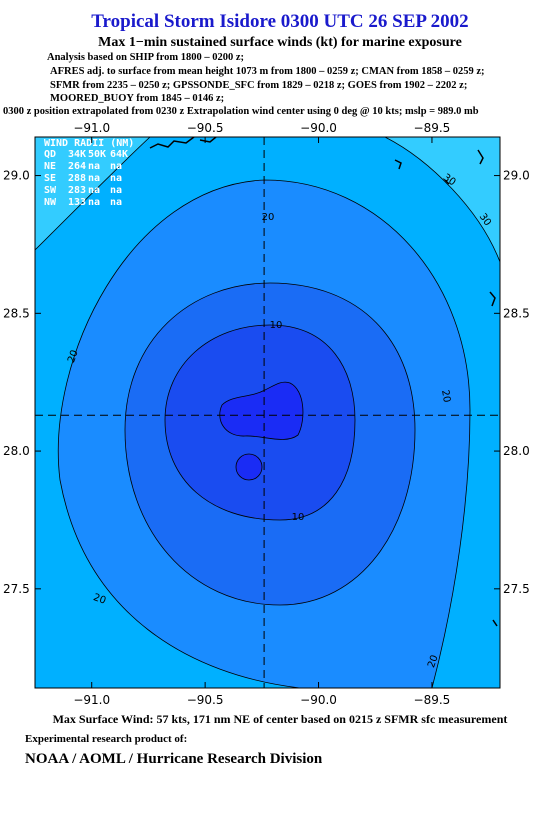 The height and width of the screenshot is (815, 560). What do you see at coordinates (97, 154) in the screenshot?
I see `radii-header: 50K` at bounding box center [97, 154].